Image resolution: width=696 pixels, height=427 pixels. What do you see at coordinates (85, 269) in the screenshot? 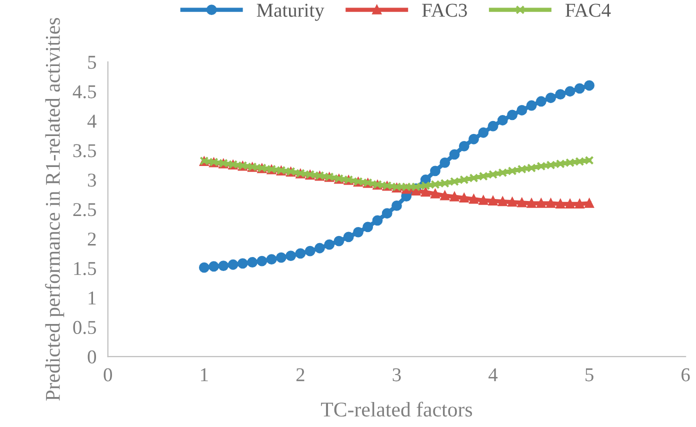
I see `y-tick-label: 1.5` at bounding box center [85, 269].